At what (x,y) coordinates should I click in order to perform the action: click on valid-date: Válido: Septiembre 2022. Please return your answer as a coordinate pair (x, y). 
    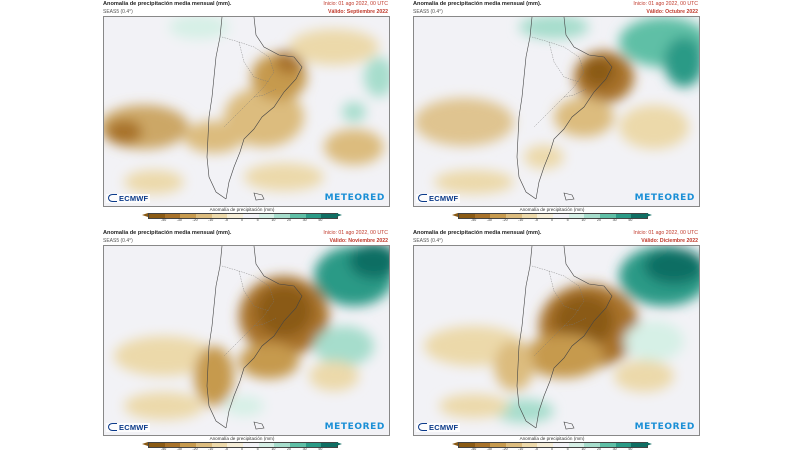
    Looking at the image, I should click on (358, 12).